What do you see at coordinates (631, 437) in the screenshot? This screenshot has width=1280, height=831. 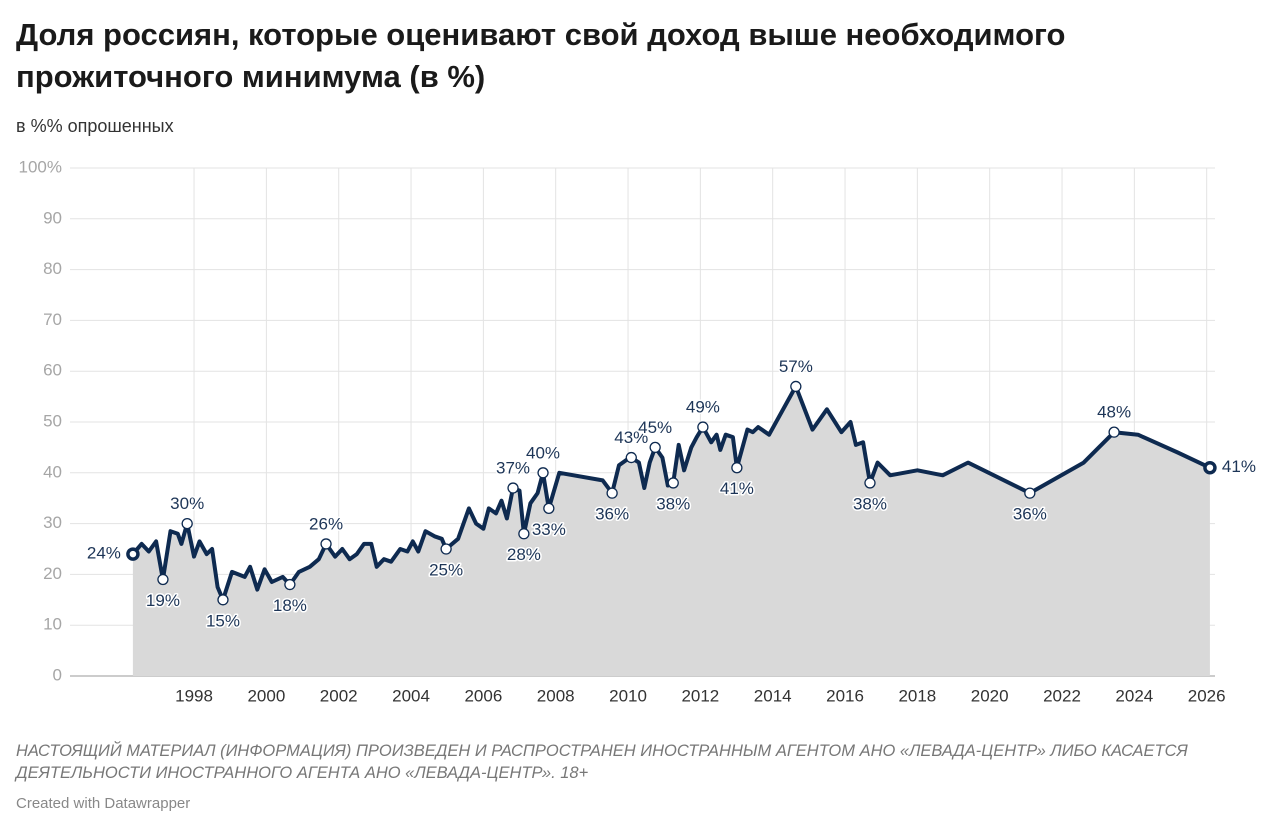 I see `data-label: 43%` at bounding box center [631, 437].